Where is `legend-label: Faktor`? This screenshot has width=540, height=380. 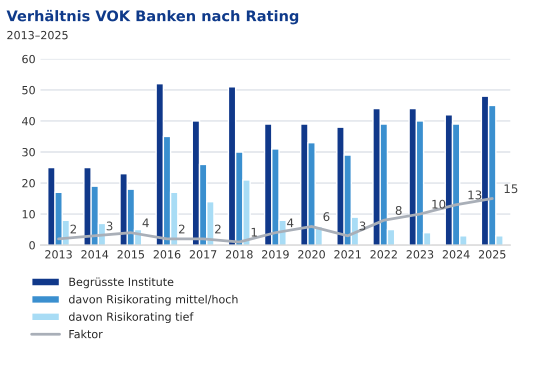
legend-label: Faktor is located at coordinates (86, 334).